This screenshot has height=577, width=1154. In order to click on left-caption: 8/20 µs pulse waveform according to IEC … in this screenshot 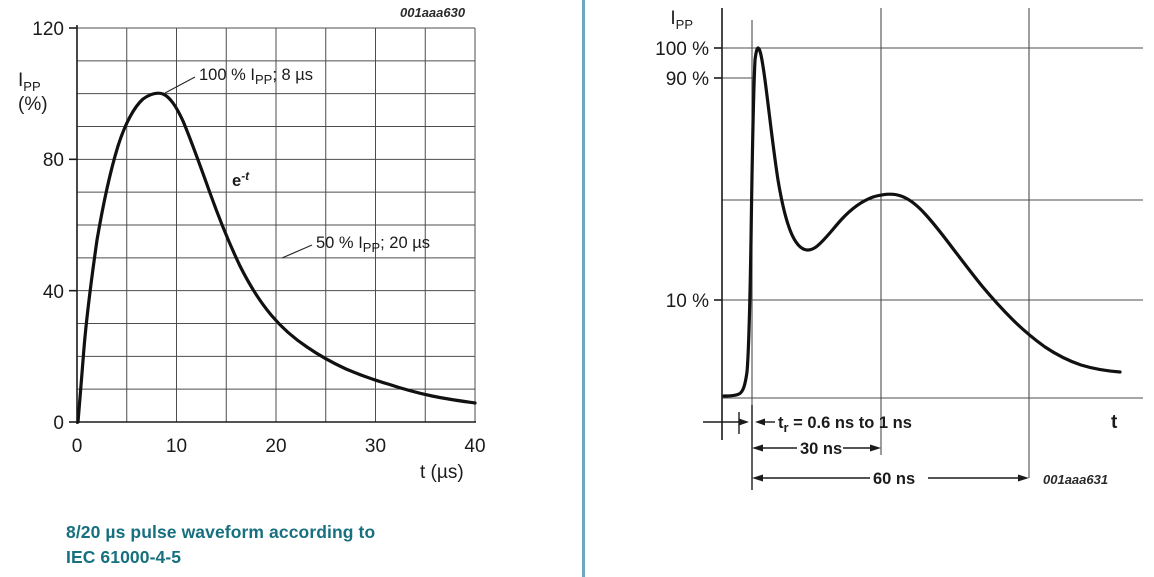, I will do `click(221, 544)`.